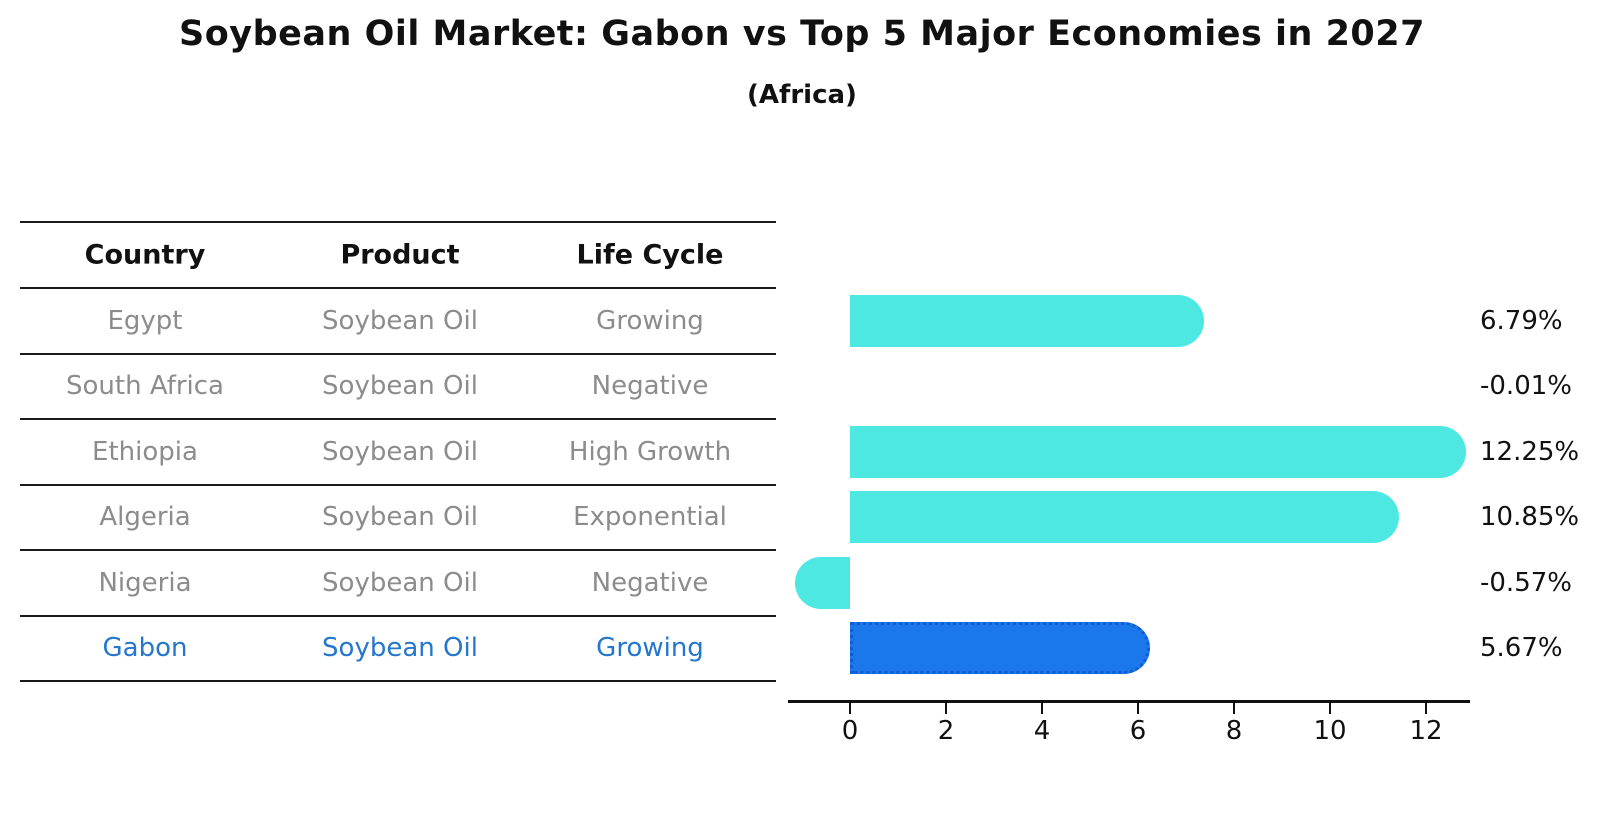 The image size is (1604, 823). What do you see at coordinates (145, 320) in the screenshot?
I see `table-cell-country: Egypt` at bounding box center [145, 320].